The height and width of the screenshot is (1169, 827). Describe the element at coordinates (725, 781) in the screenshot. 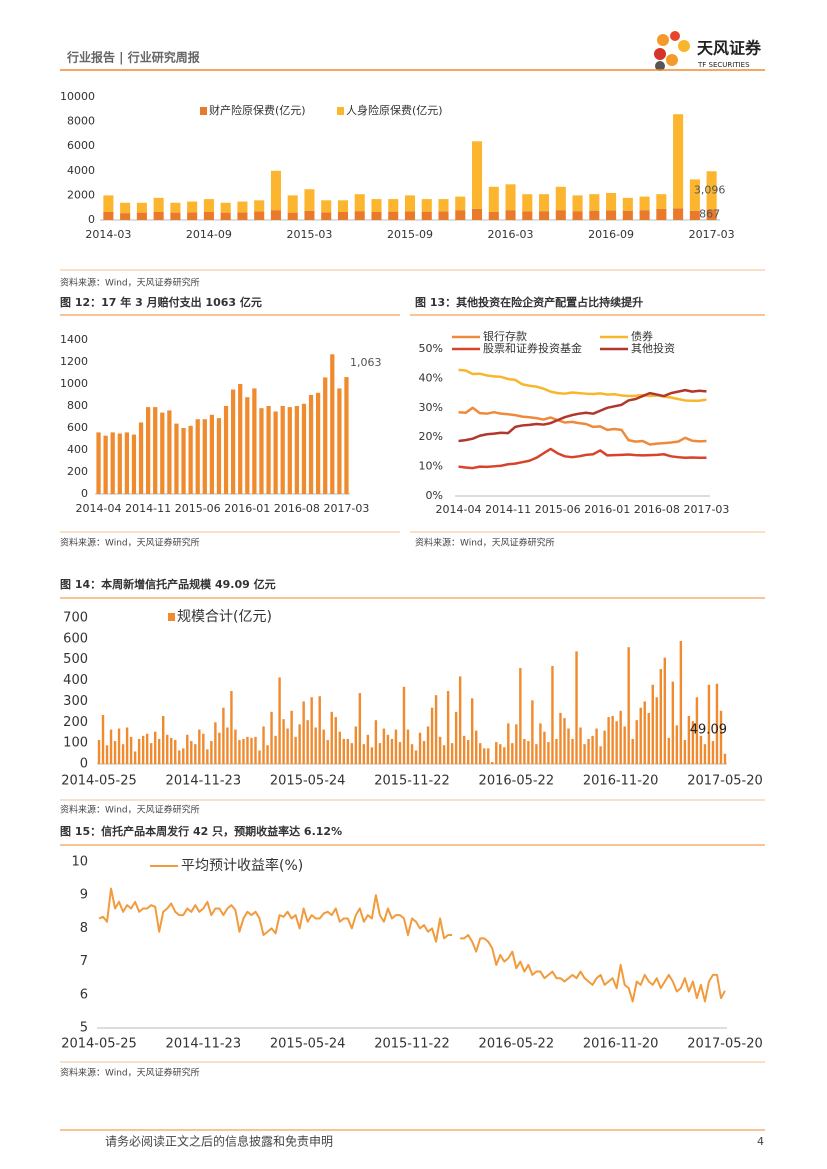

I see `x-tick-label: 2017-05-20` at that location.